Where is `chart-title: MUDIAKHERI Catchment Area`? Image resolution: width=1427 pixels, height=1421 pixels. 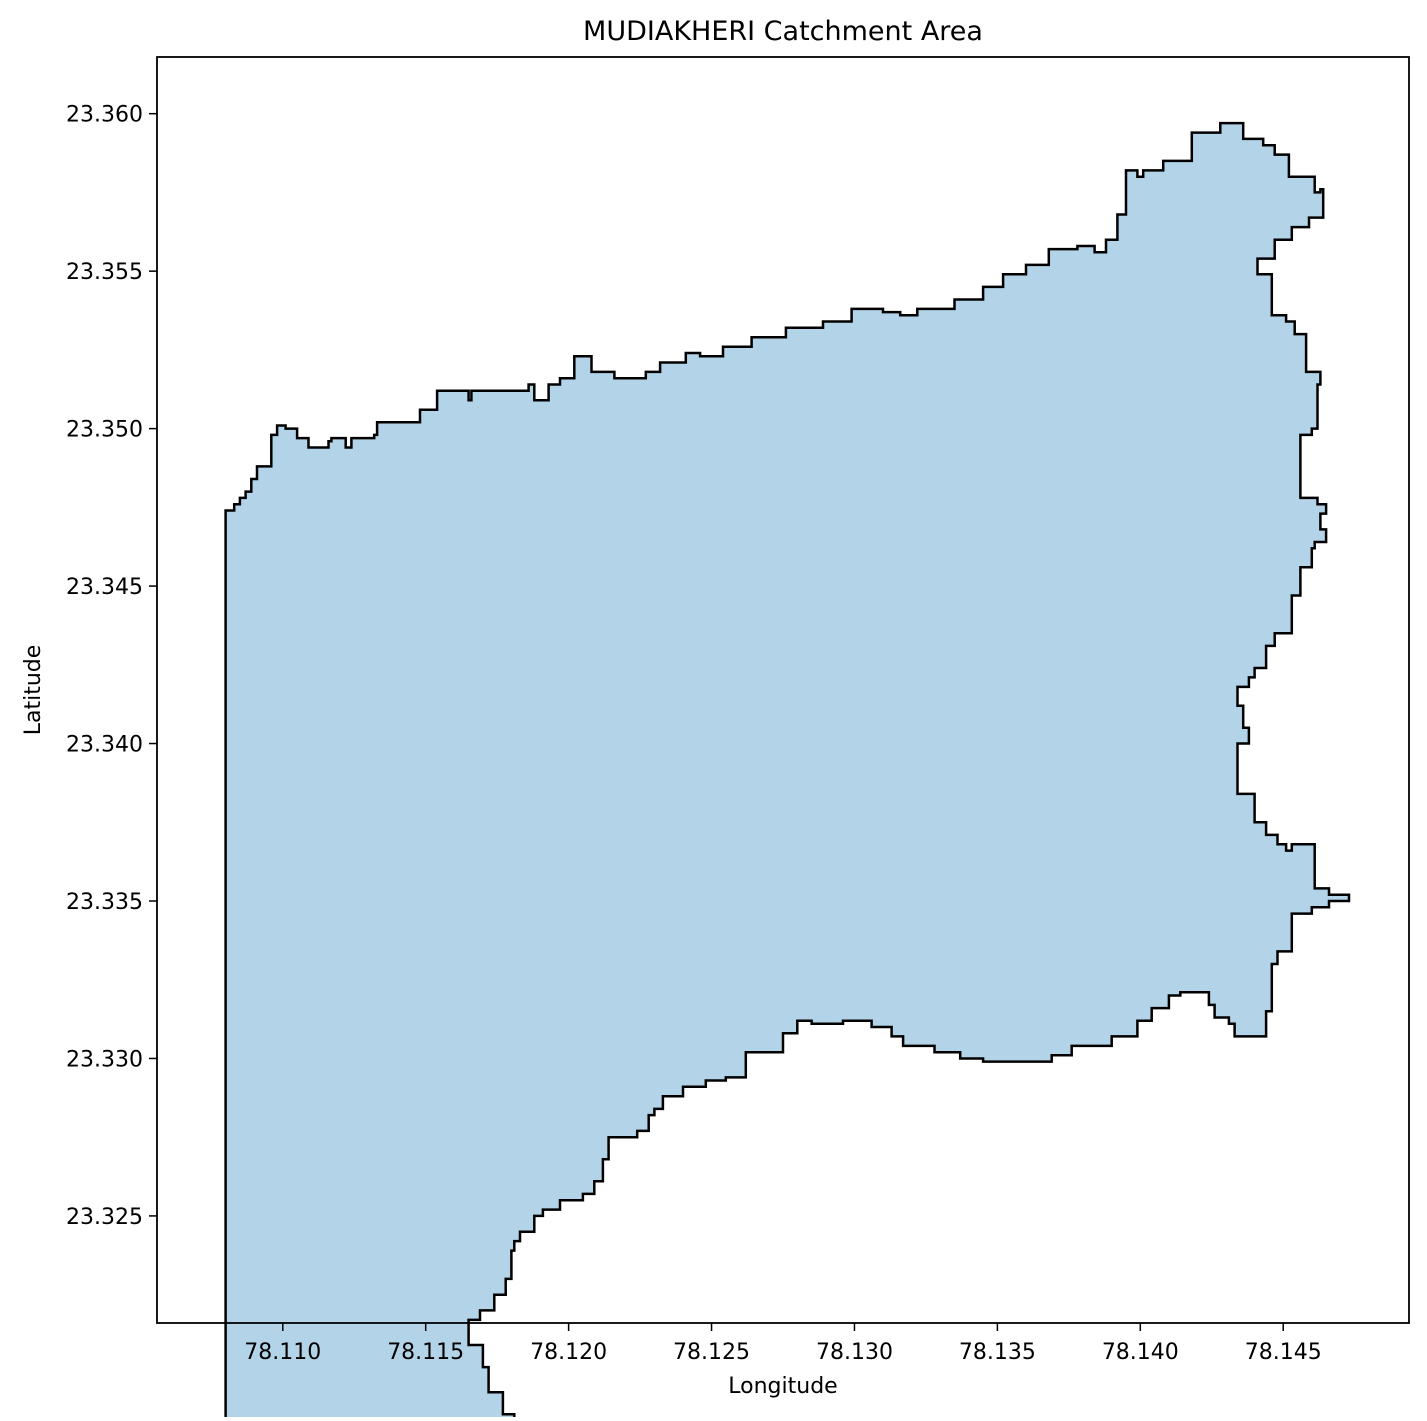 chart-title: MUDIAKHERI Catchment Area is located at coordinates (783, 31).